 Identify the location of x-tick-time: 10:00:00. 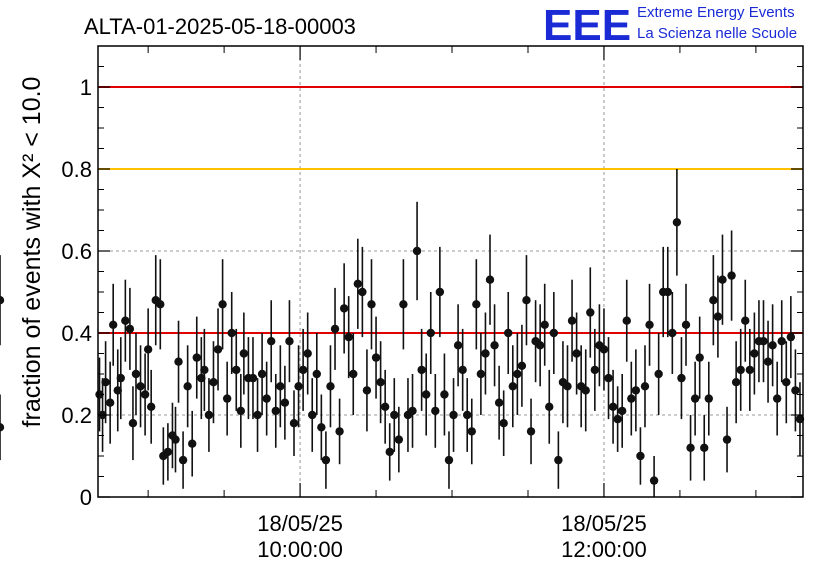
(300, 549).